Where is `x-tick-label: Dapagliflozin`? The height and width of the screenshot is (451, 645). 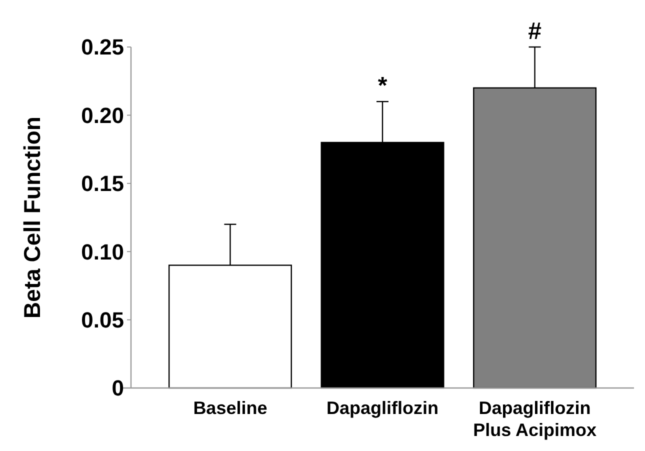 x-tick-label: Dapagliflozin is located at coordinates (382, 408).